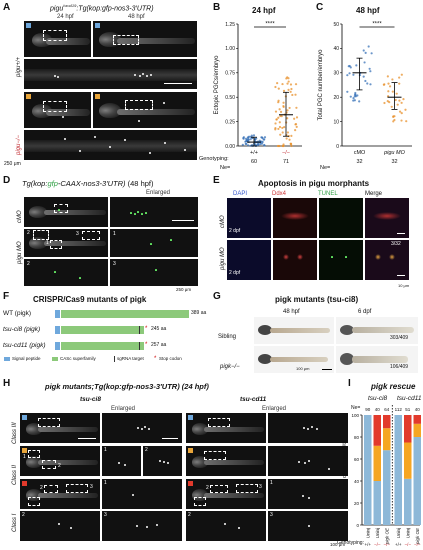 This screenshot has width=423, height=550. What do you see at coordinates (368, 10) in the screenshot?
I see `panel-c-title: 48 hpf` at bounding box center [368, 10].